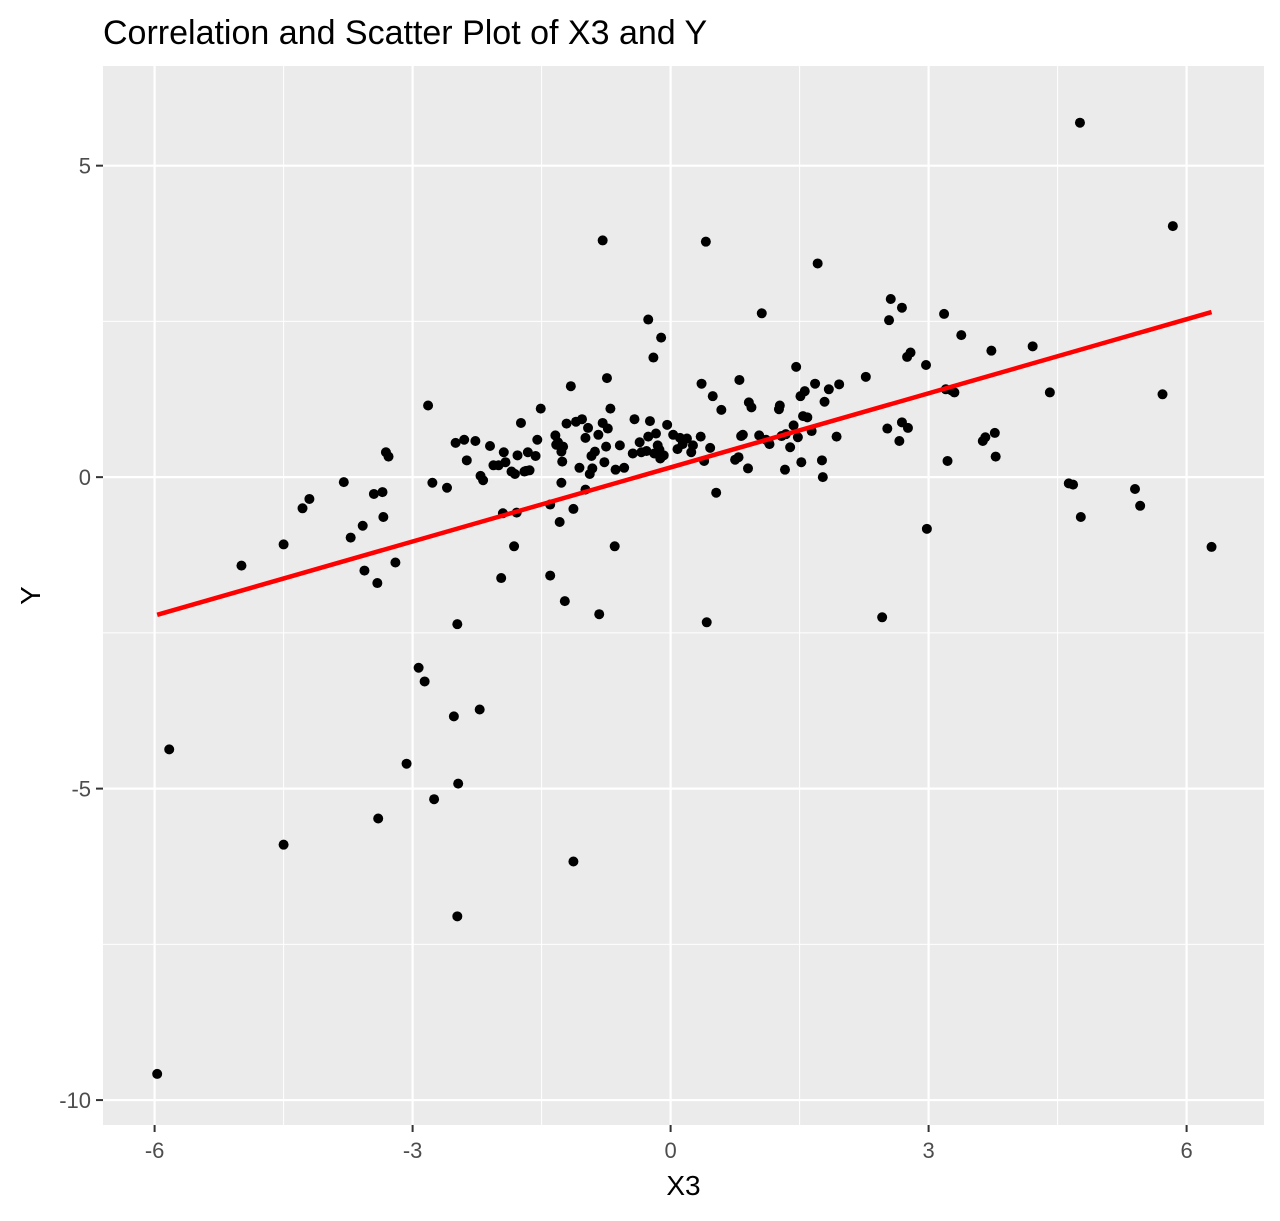 This screenshot has width=1280, height=1221. I want to click on y-axis-label: Y, so click(30, 595).